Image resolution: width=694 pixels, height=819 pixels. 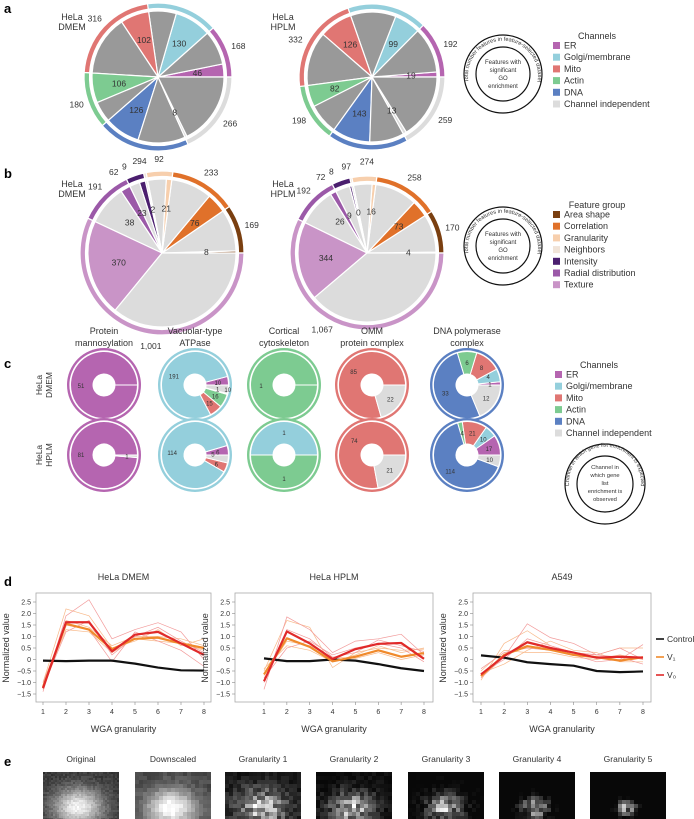 What do you see at coordinates (375, 287) in the screenshot?
I see `nonsig-wedge-texture` at bounding box center [375, 287].